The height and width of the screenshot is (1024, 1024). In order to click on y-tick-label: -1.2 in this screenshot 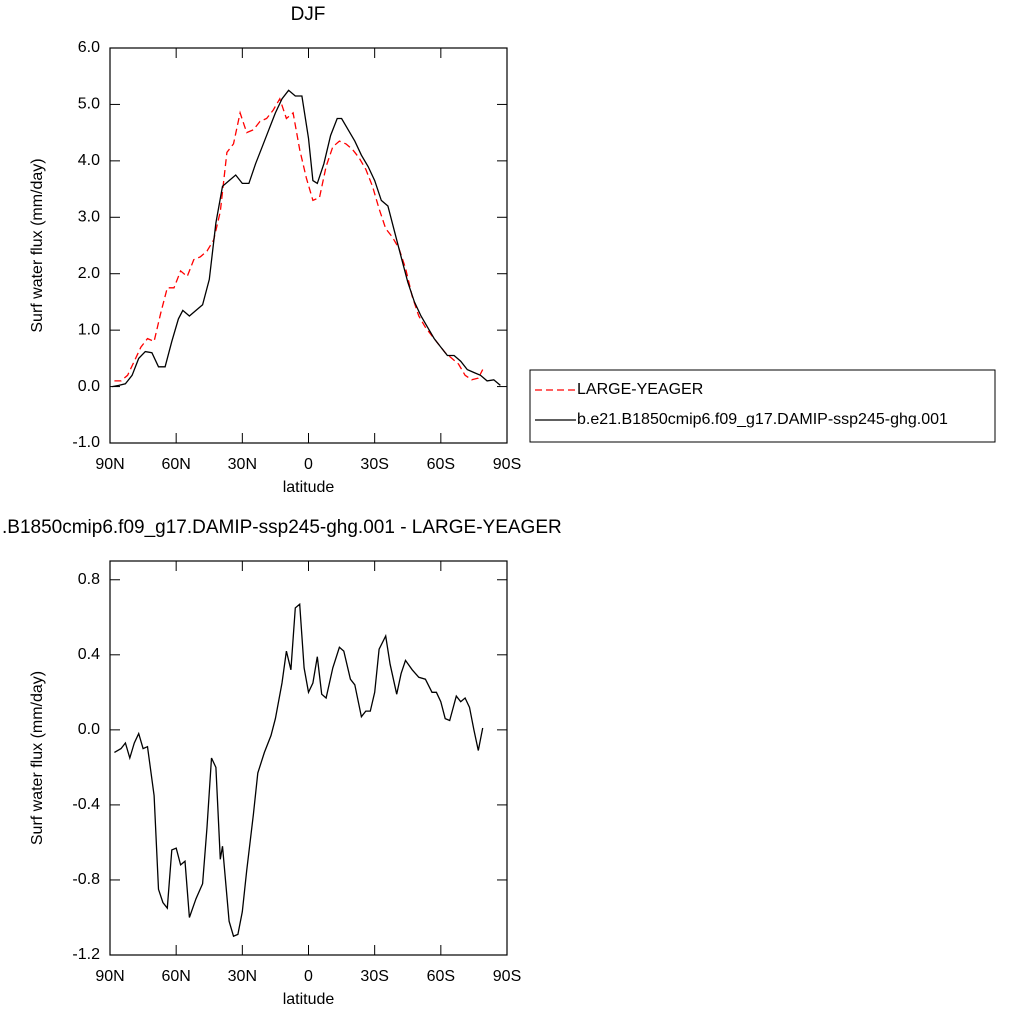, I will do `click(86, 954)`.